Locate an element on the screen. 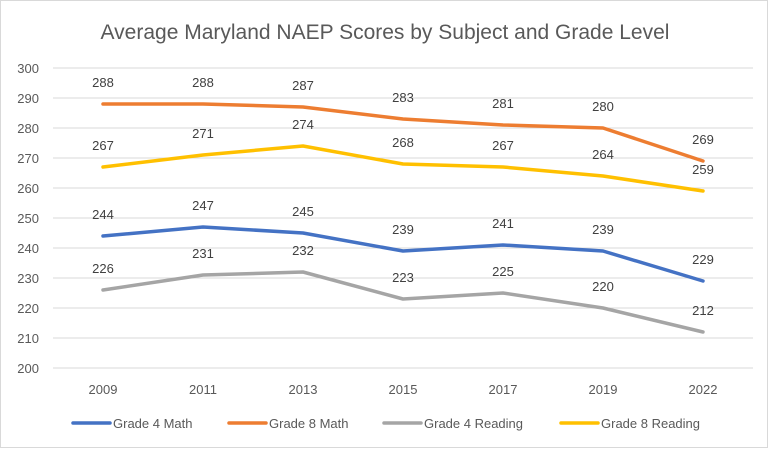 This screenshot has width=768, height=449. y-tick-label: 300 is located at coordinates (28, 68).